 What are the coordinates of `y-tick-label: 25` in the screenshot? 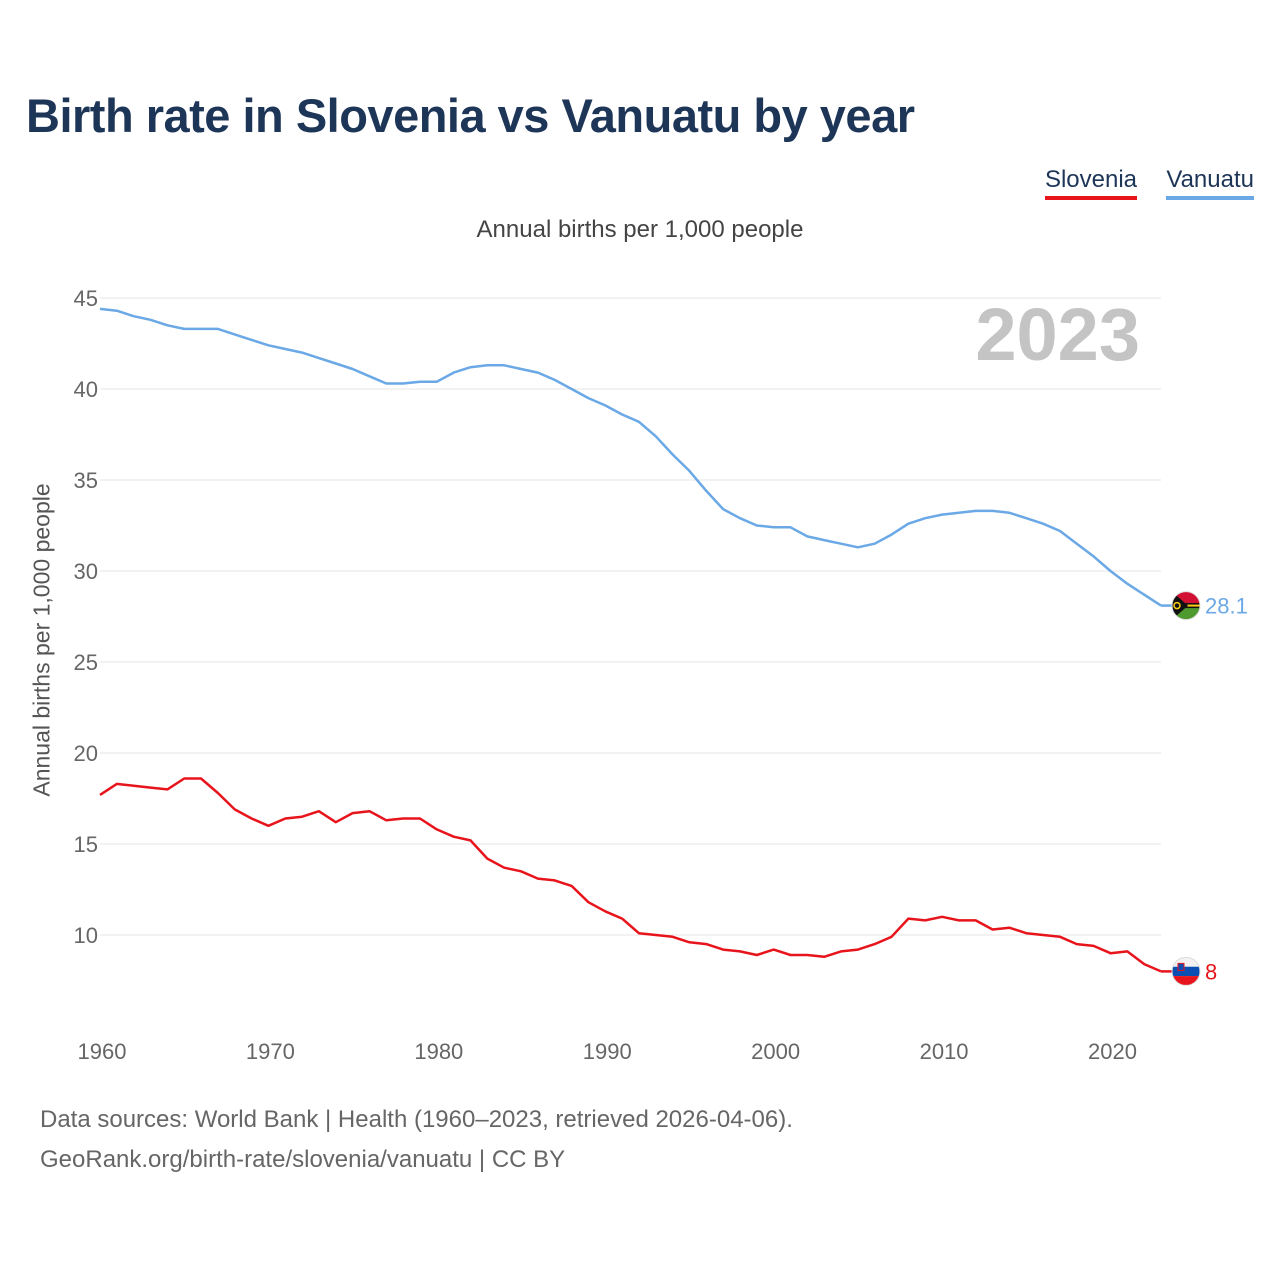 It's located at (86, 662).